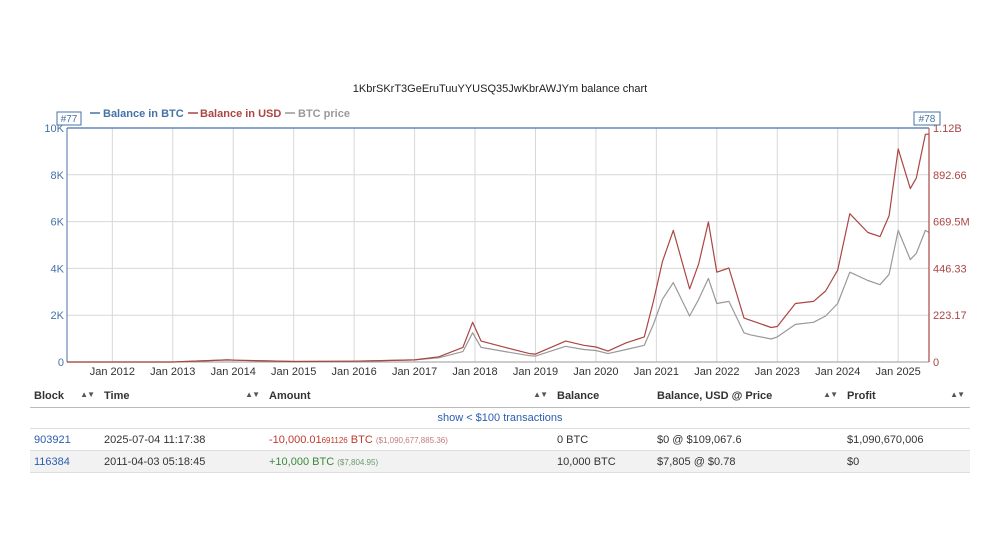 This screenshot has height=554, width=984. I want to click on x-tick-label: Jan 2019, so click(535, 372).